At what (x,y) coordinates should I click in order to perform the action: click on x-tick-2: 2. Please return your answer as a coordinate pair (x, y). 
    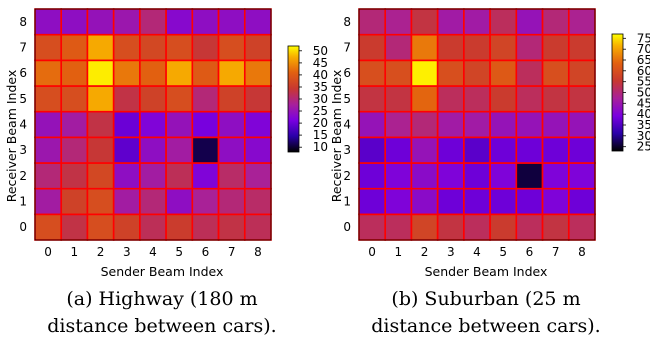
    Looking at the image, I should click on (425, 252).